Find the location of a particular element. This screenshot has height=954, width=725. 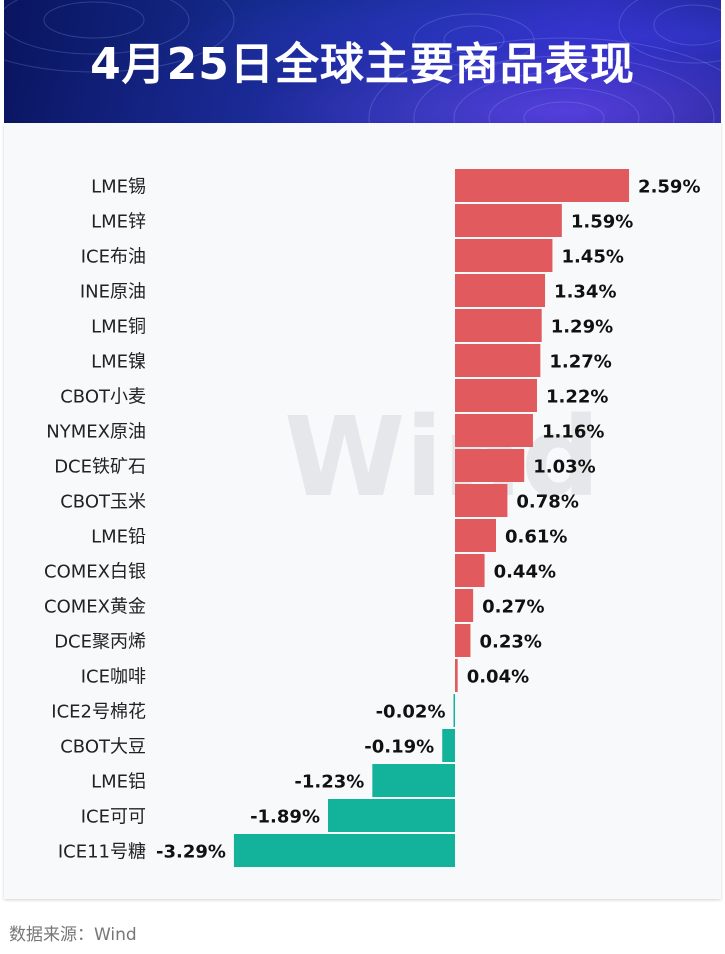

category-label: CBOT玉米 is located at coordinates (103, 502).